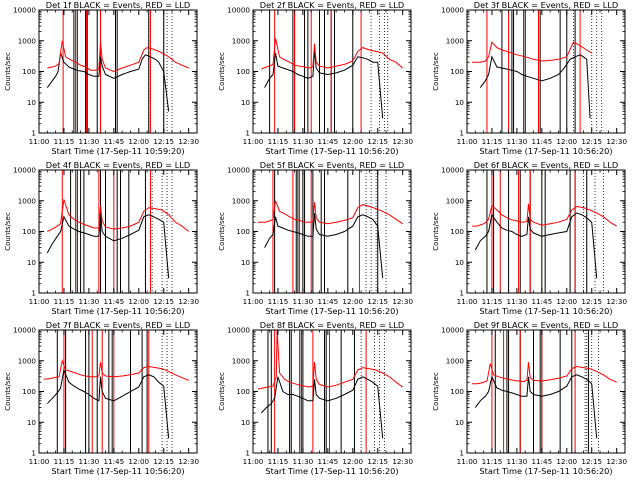  What do you see at coordinates (118, 325) in the screenshot?
I see `panel-title: Det 7f BLACK = Events, RED = LLD` at bounding box center [118, 325].